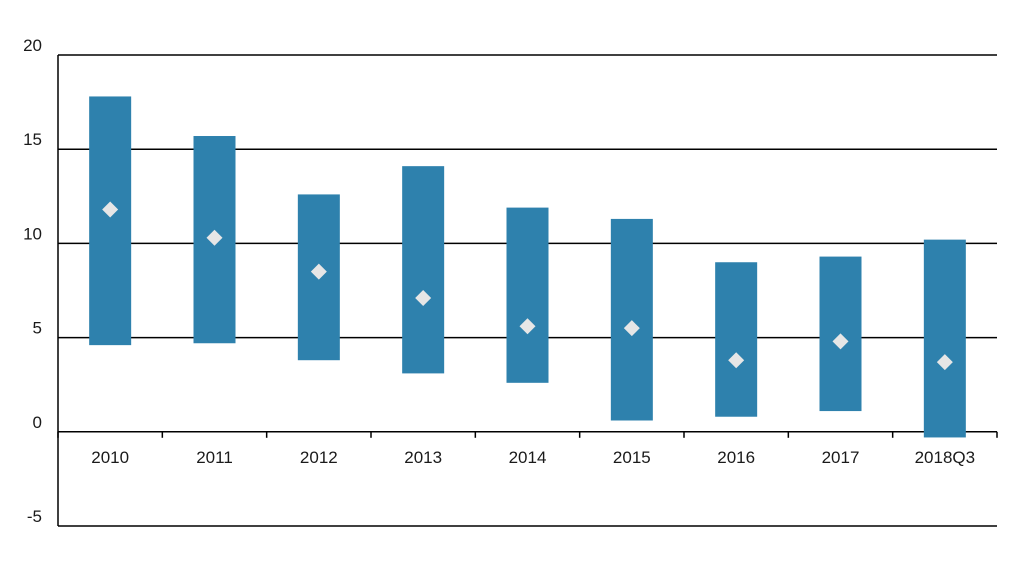 The image size is (1024, 569). What do you see at coordinates (32, 233) in the screenshot?
I see `y-tick-label: 10` at bounding box center [32, 233].